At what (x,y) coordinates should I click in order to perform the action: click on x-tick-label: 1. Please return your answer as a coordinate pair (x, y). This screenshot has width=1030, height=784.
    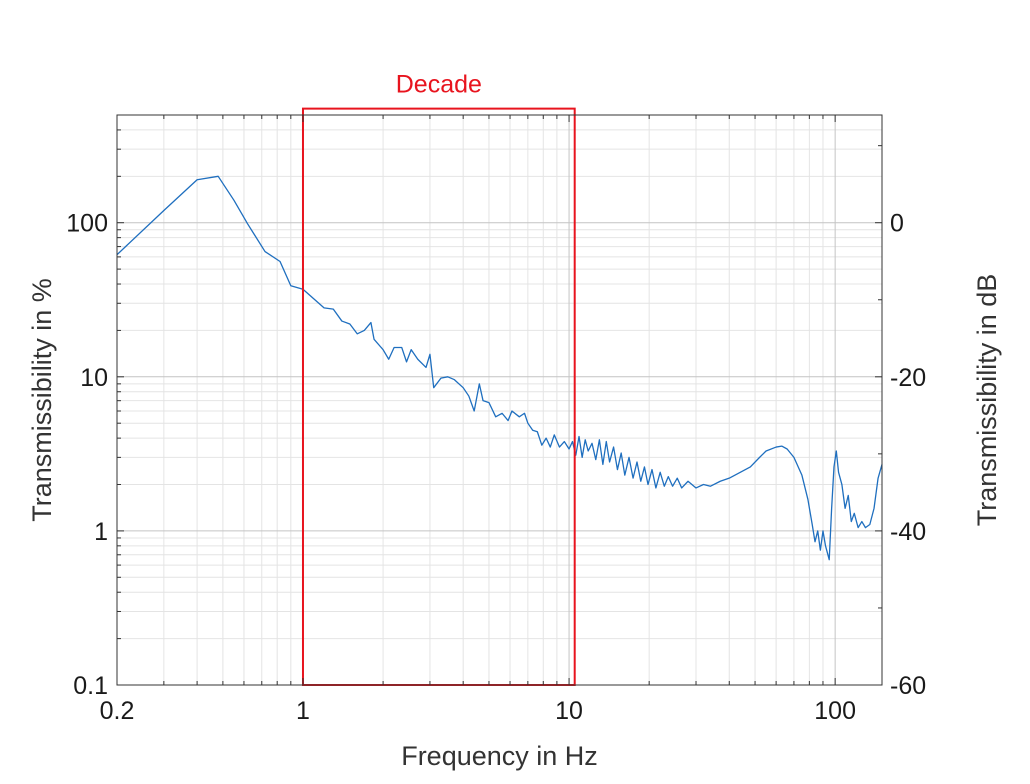
    Looking at the image, I should click on (303, 711).